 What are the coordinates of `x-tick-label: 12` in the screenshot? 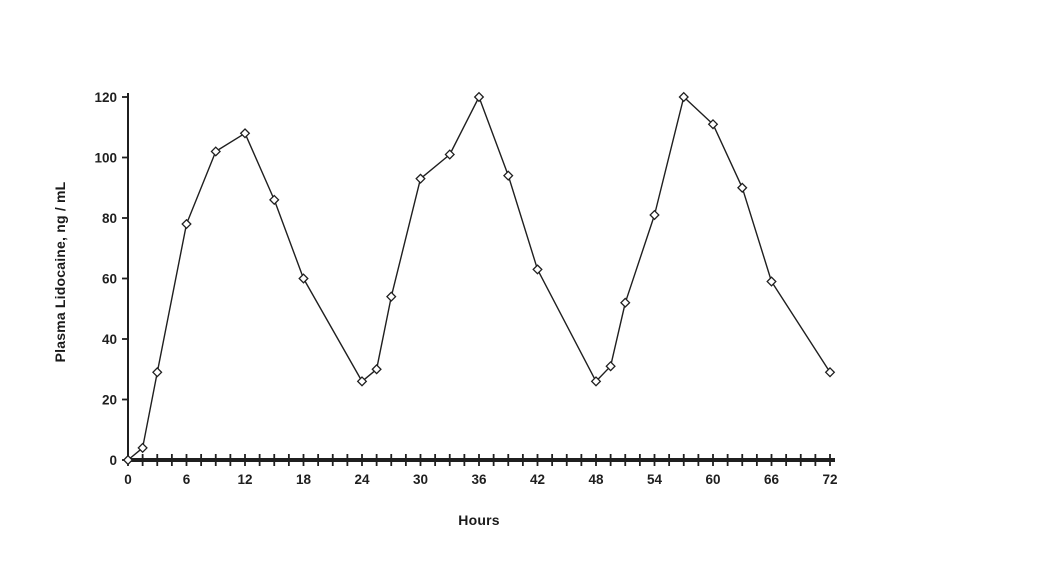 It's located at (244, 479).